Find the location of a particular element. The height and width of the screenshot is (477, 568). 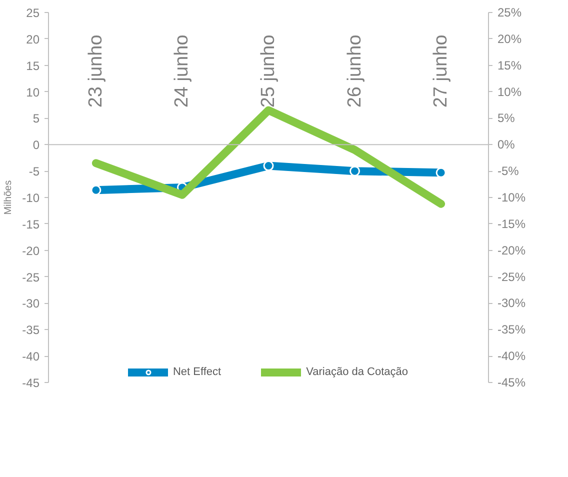

y2-tick-label: -30% is located at coordinates (512, 303).